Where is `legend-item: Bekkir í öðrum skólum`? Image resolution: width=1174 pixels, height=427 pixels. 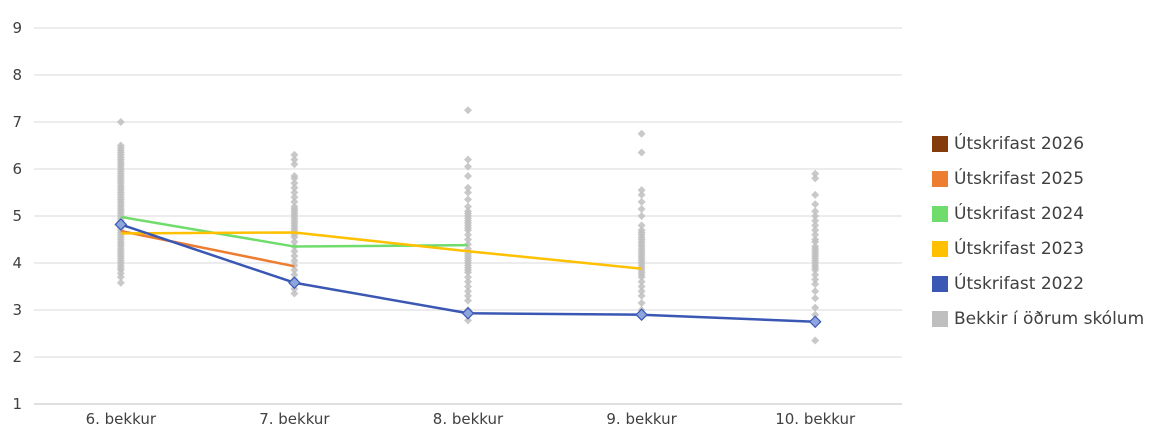 legend-item: Bekkir í öðrum skólum is located at coordinates (1038, 318).